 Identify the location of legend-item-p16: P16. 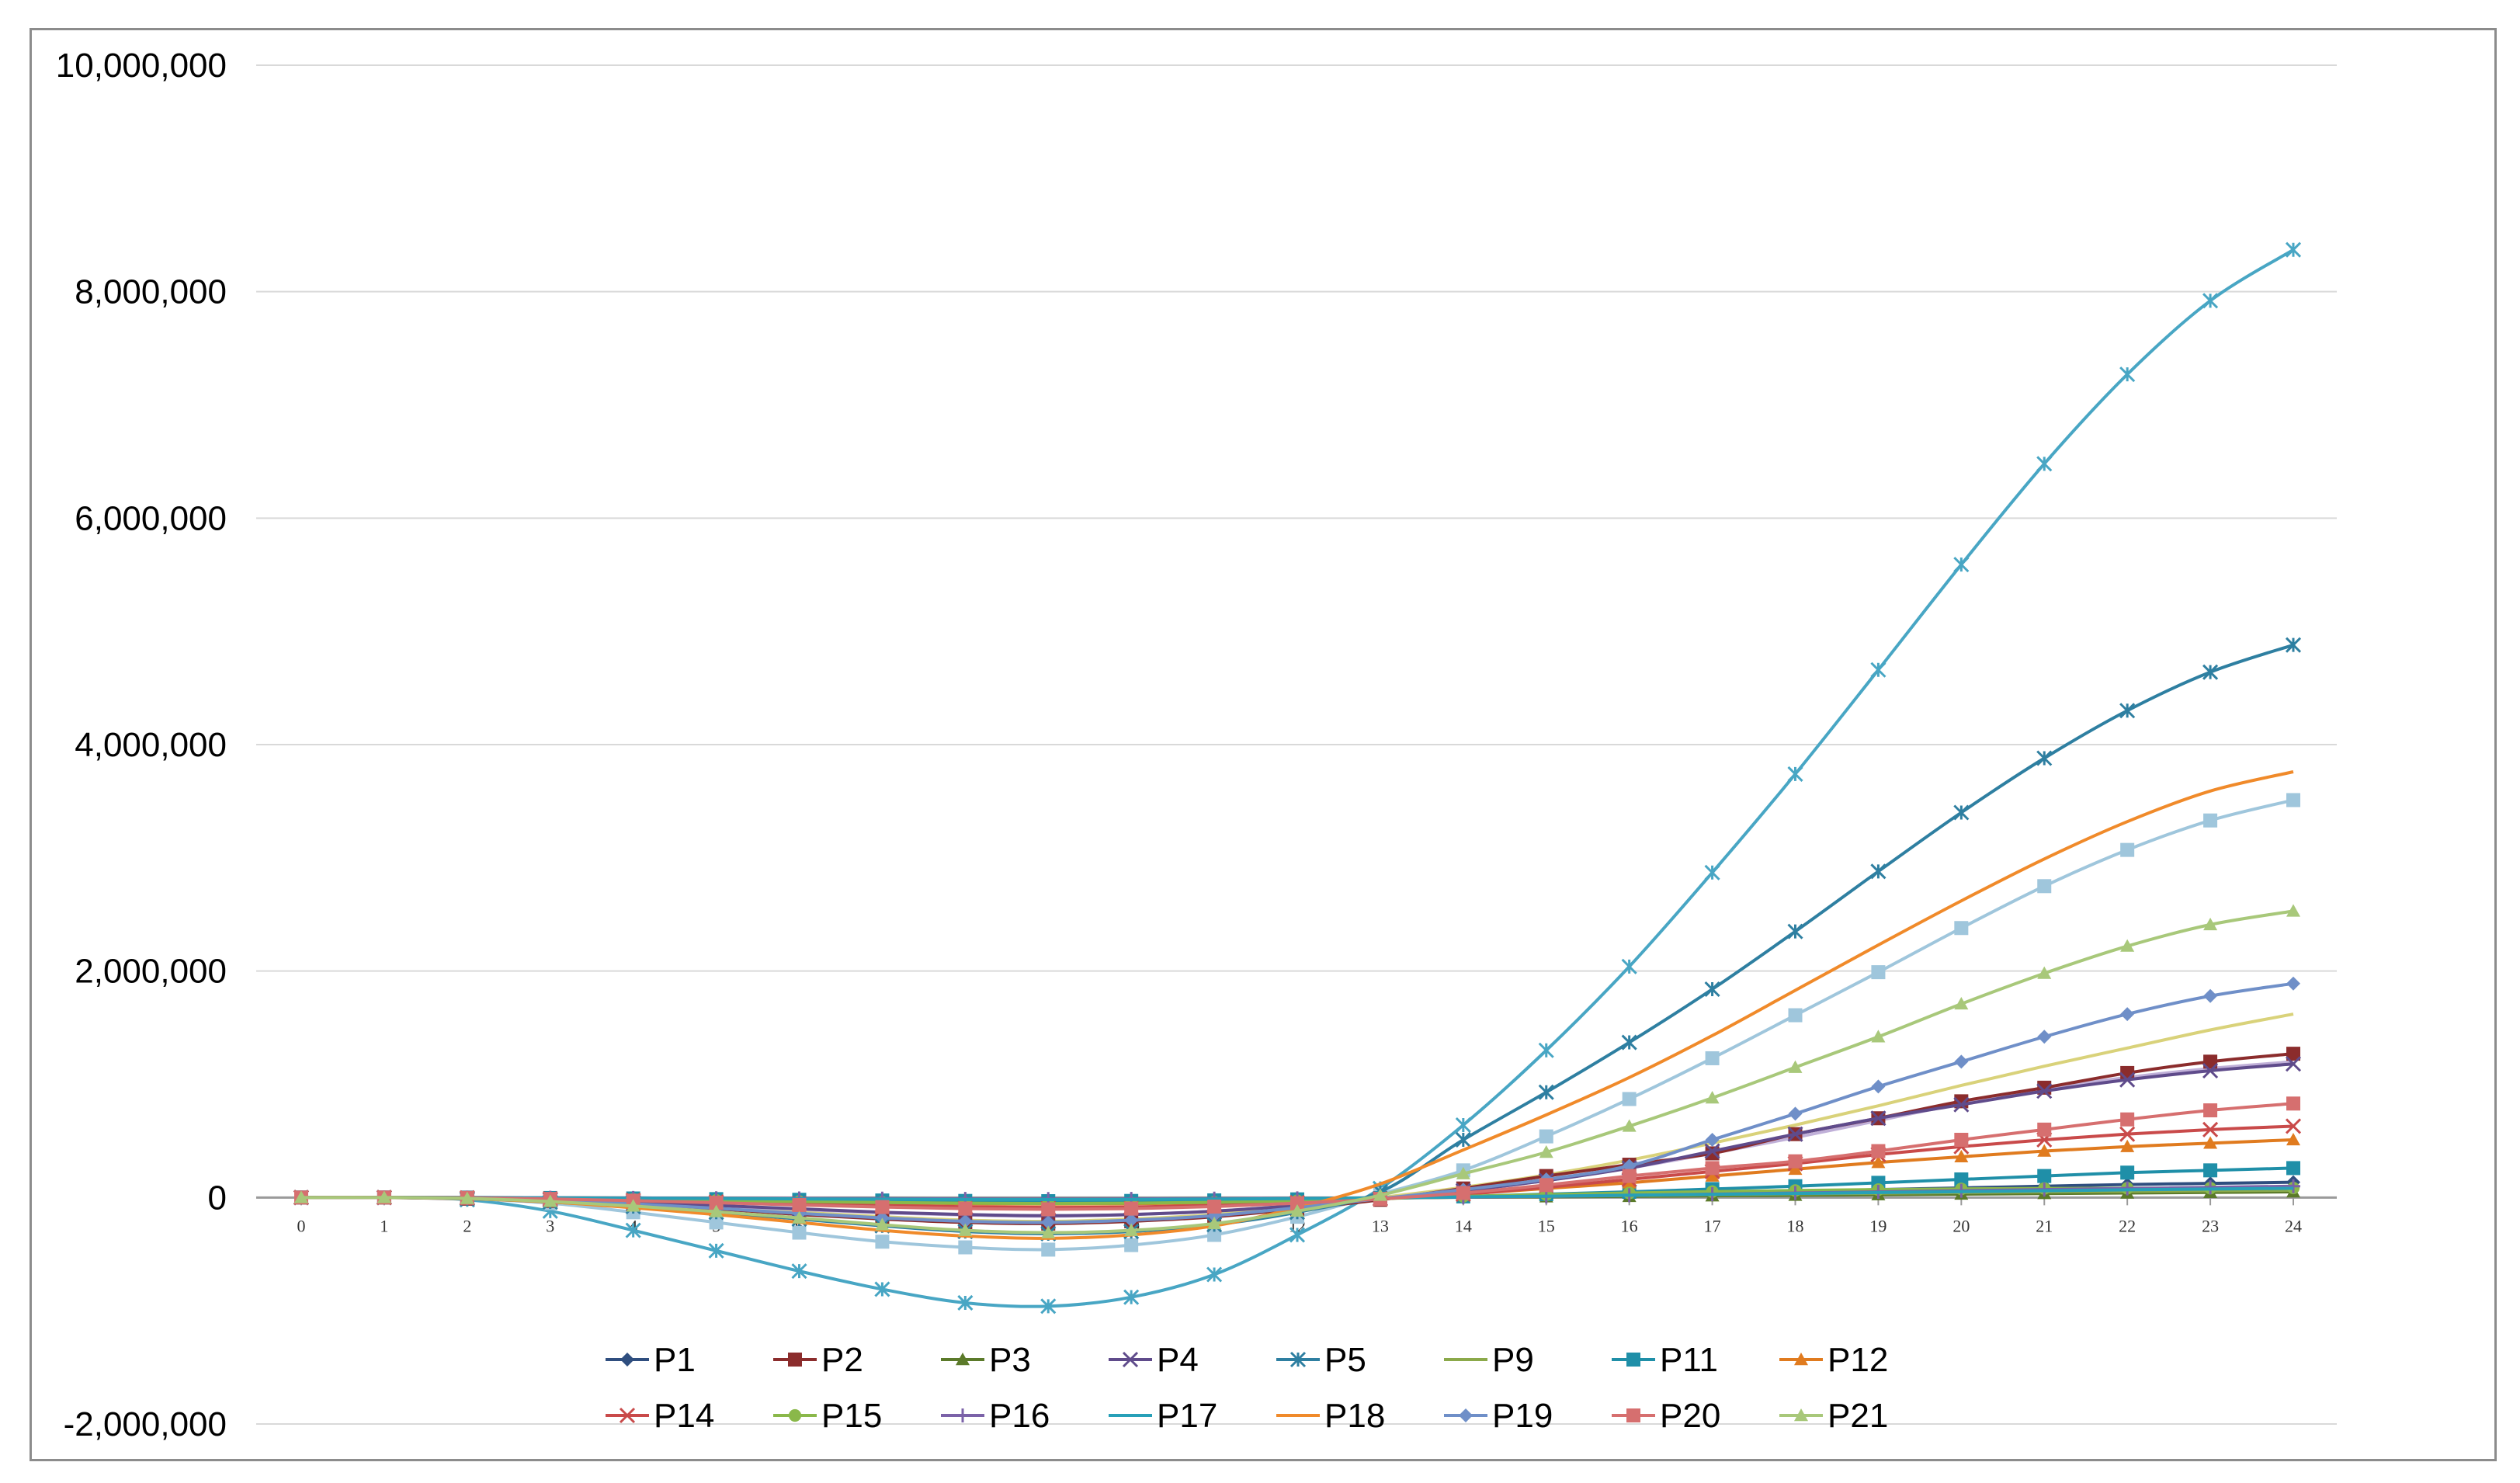
(996, 1416).